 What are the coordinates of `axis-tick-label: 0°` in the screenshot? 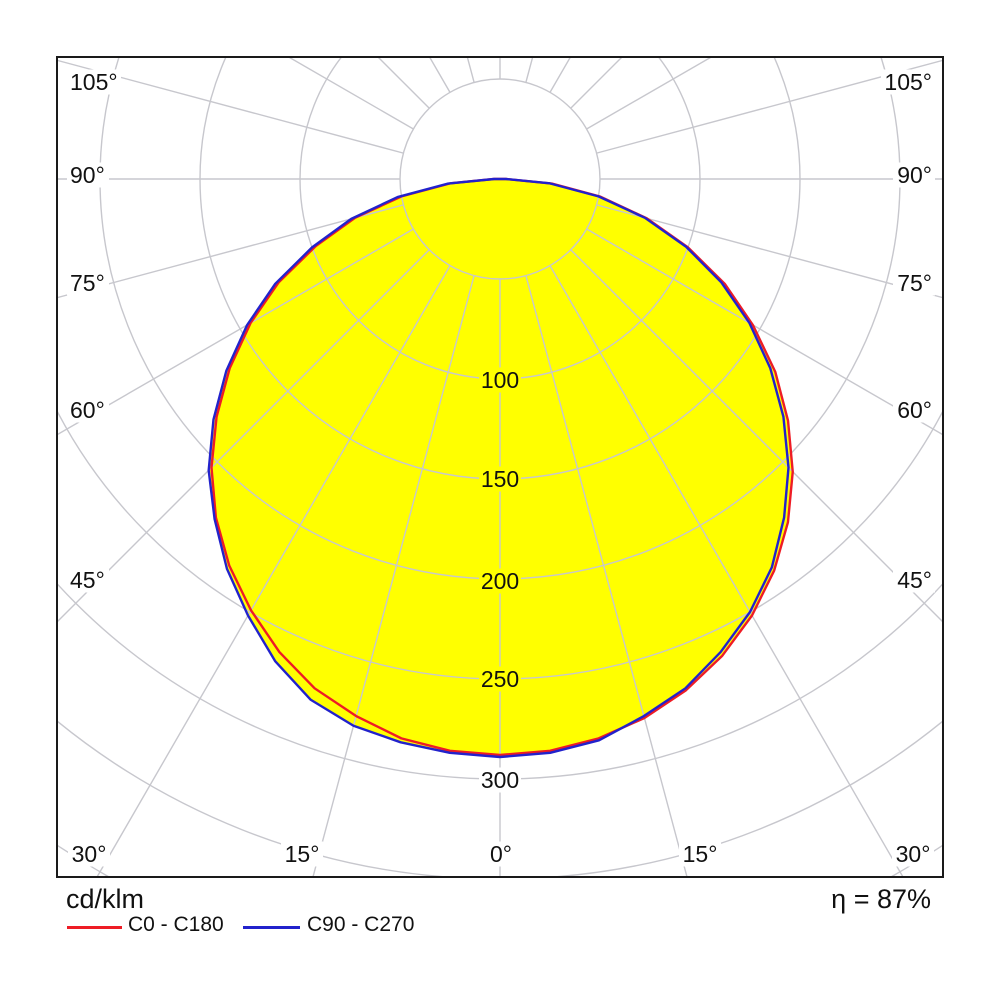 It's located at (501, 854).